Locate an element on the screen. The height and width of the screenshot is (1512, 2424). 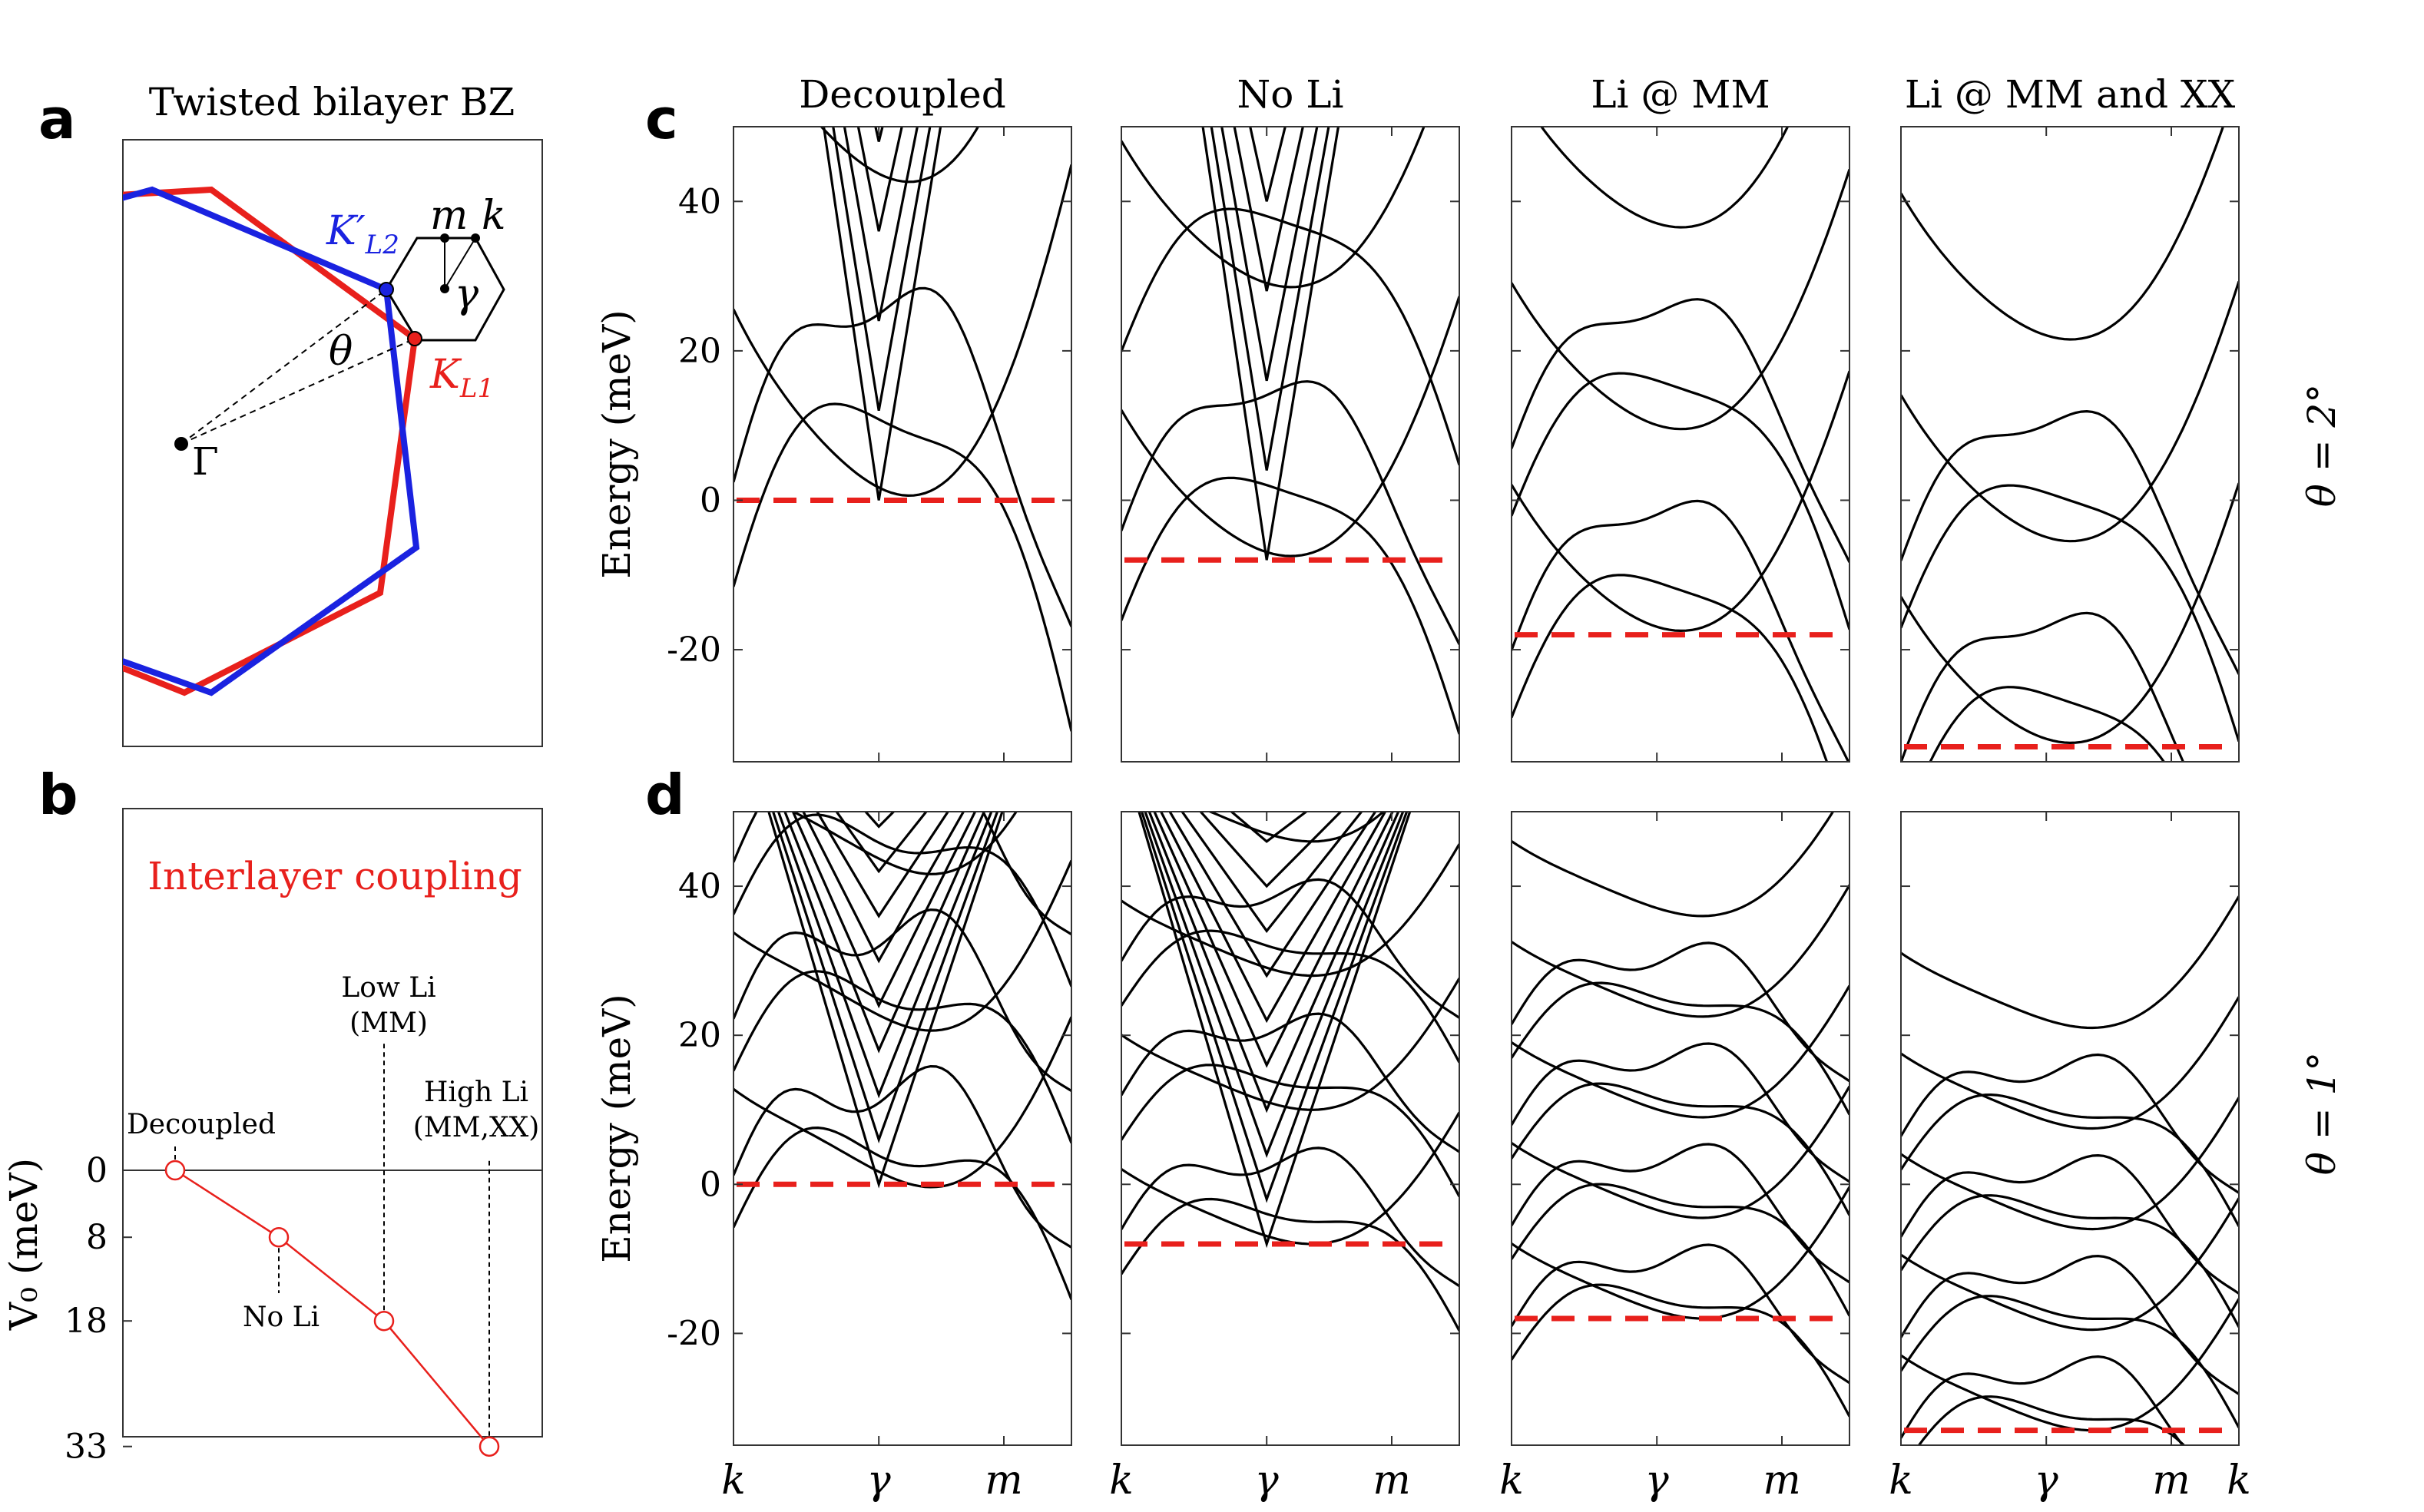
panel-label-b: b is located at coordinates (58, 795).